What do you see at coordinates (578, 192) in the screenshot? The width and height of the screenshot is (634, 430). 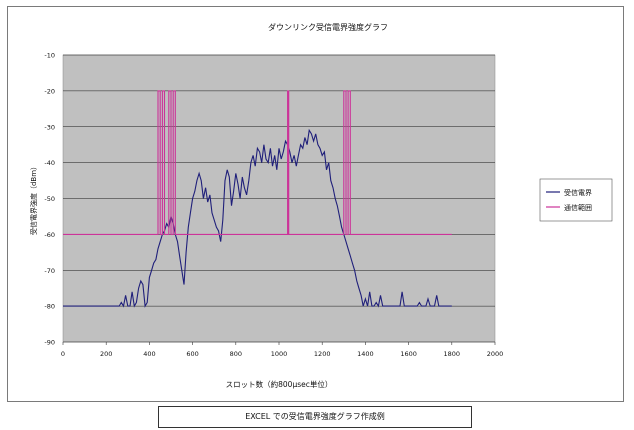 I see `legend-label-received: 受信電界` at bounding box center [578, 192].